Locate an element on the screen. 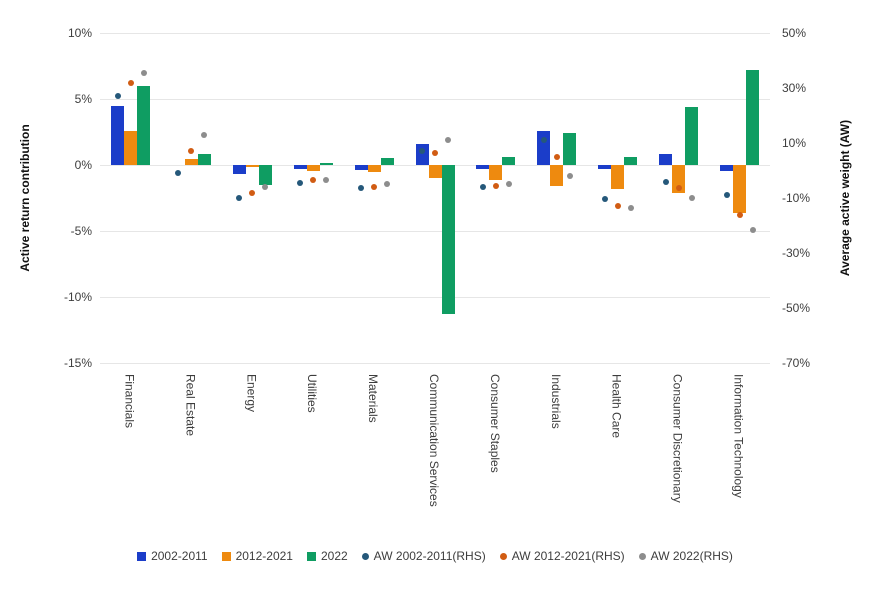  bar-2012-2021-consumer-discretionary is located at coordinates (679, 179).